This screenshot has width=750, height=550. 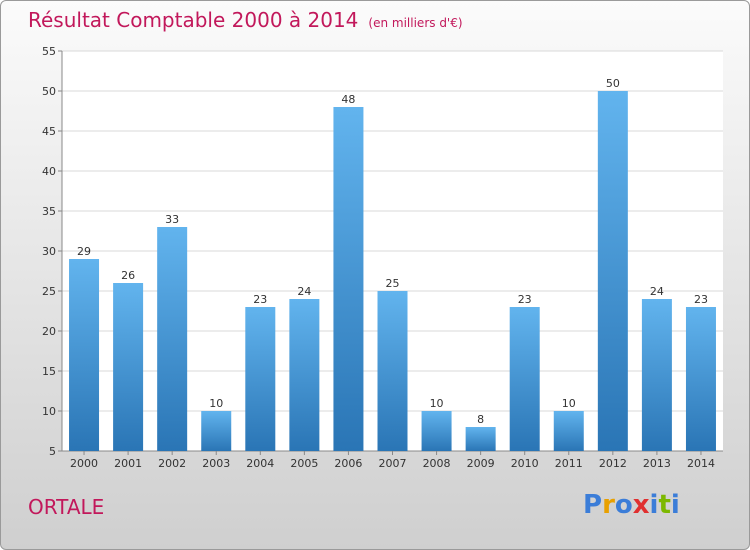 What do you see at coordinates (49, 291) in the screenshot?
I see `y-tick-label: 25` at bounding box center [49, 291].